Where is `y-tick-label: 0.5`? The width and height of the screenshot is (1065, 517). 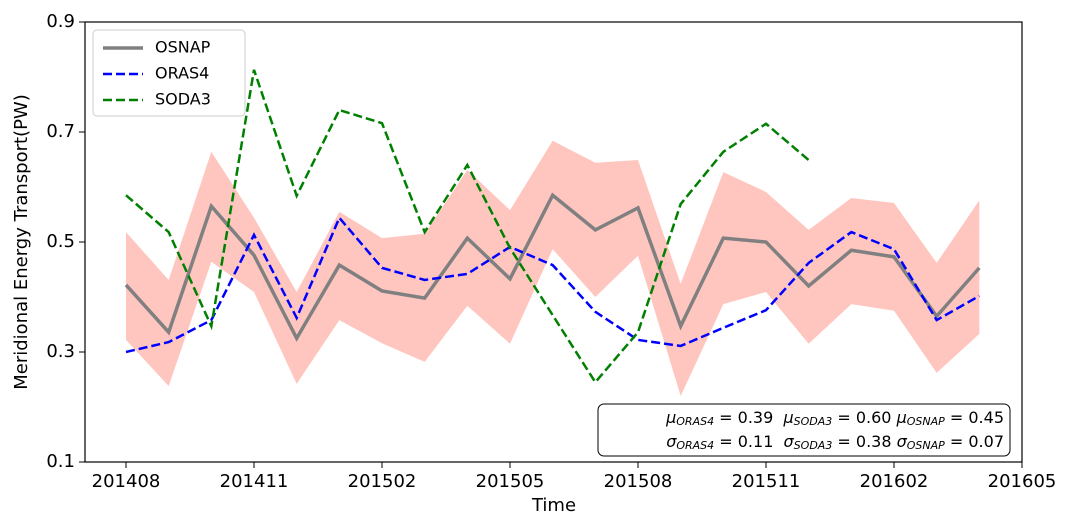 y-tick-label: 0.5 is located at coordinates (60, 241).